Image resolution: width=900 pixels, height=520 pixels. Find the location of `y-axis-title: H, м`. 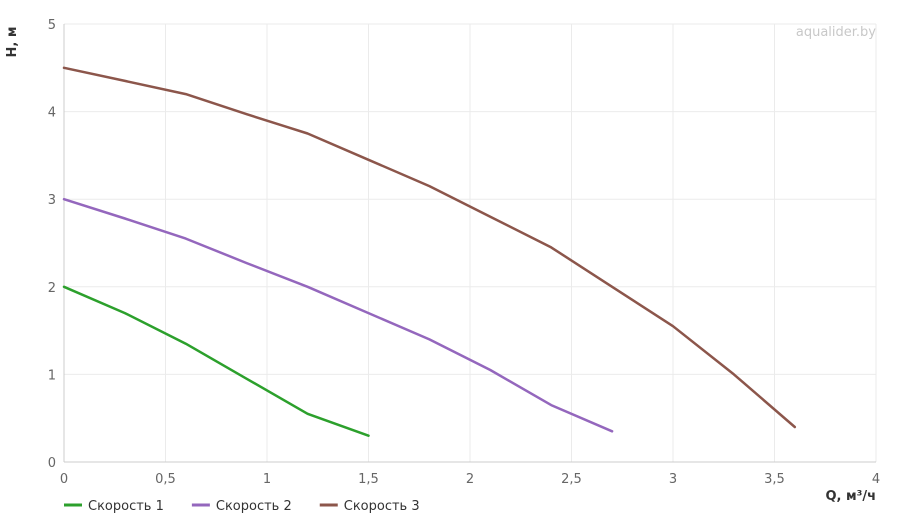

y-axis-title: H, м is located at coordinates (12, 42).